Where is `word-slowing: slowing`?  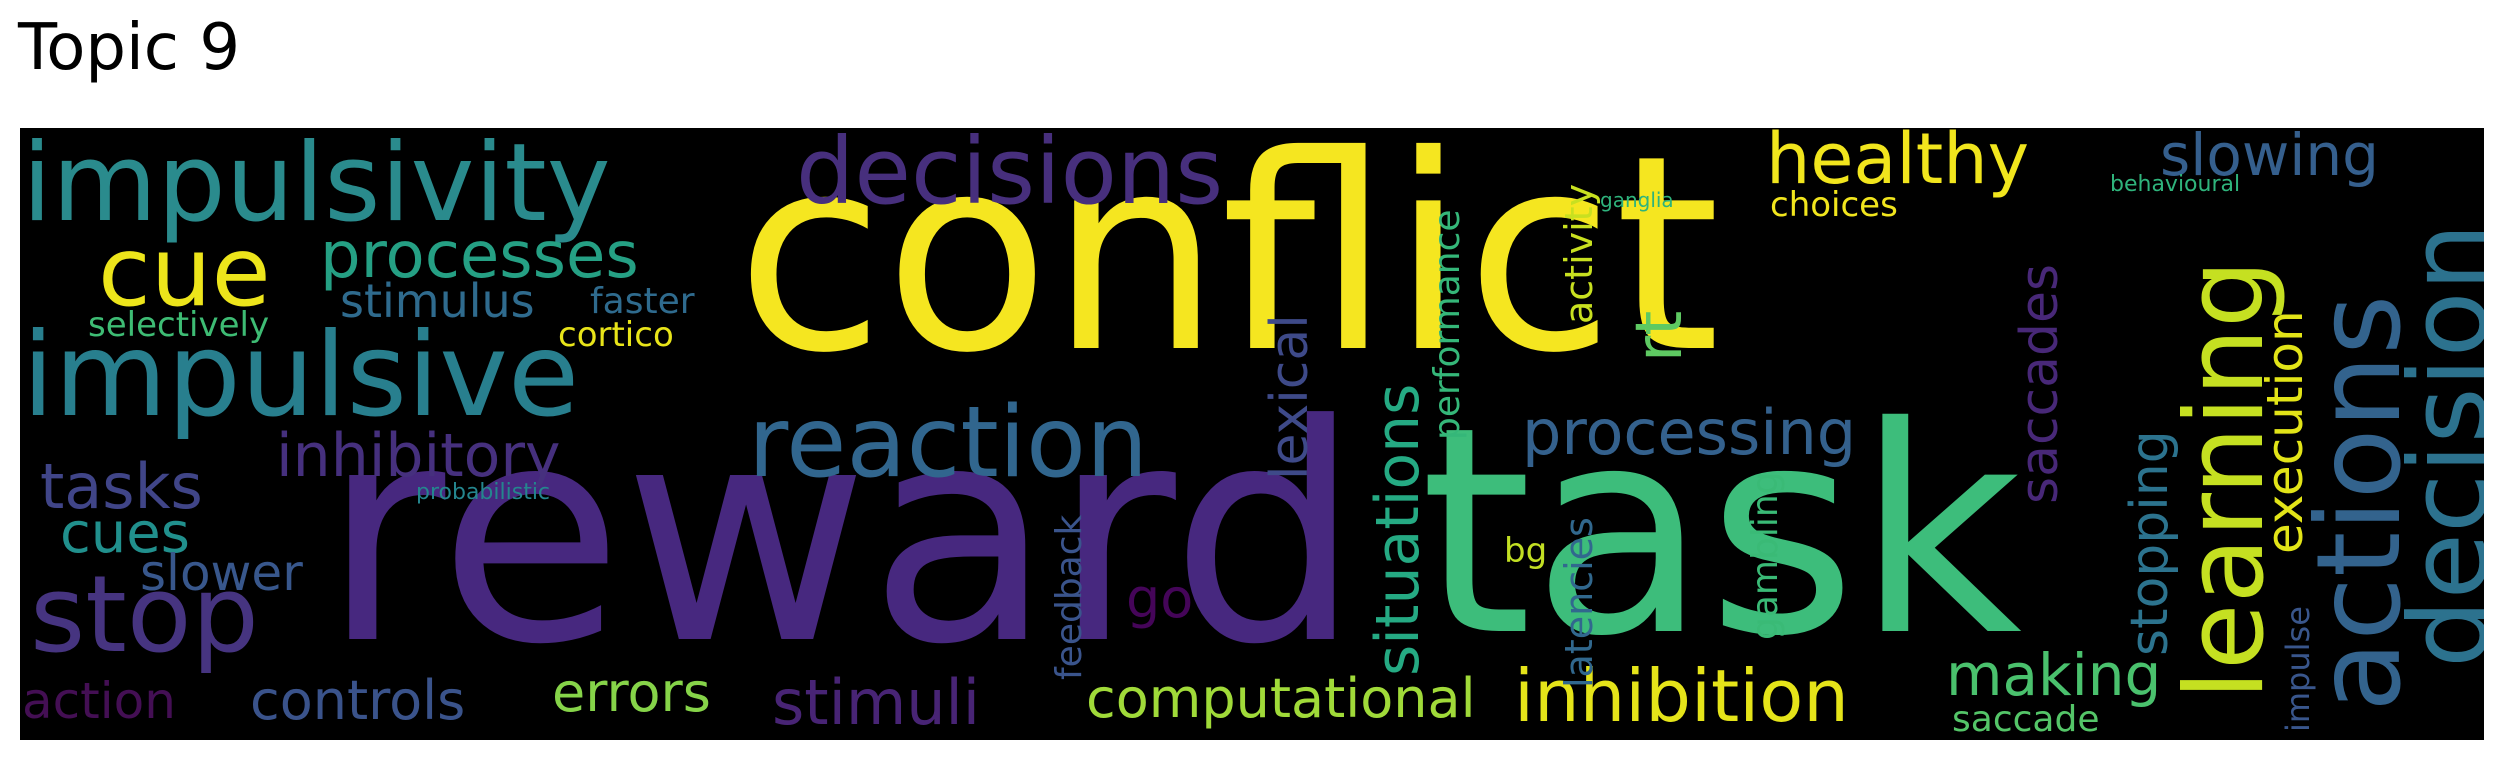 word-slowing: slowing is located at coordinates (2269, 158).